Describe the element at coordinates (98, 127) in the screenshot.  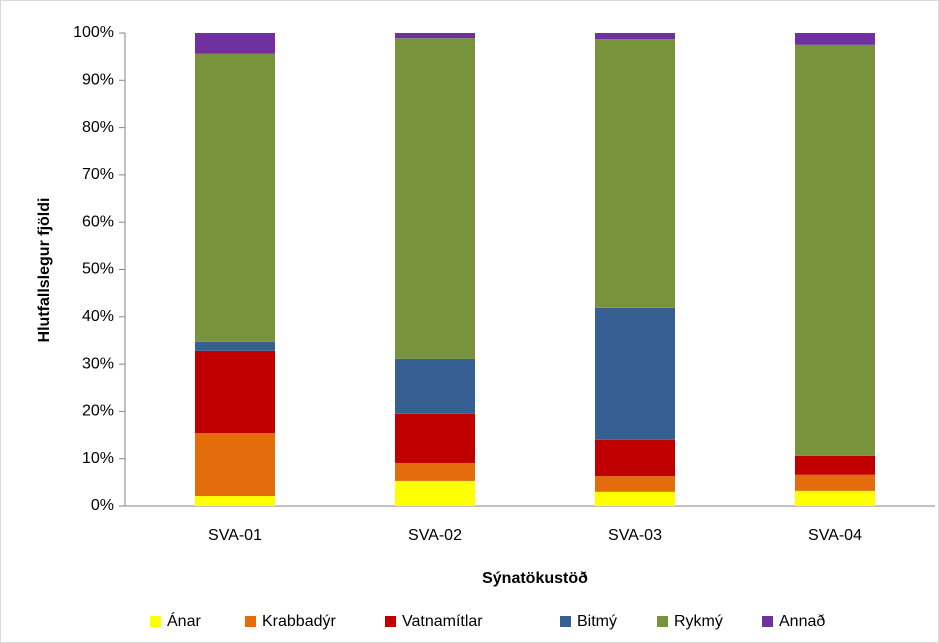
I see `y-tick-label: 80%` at that location.